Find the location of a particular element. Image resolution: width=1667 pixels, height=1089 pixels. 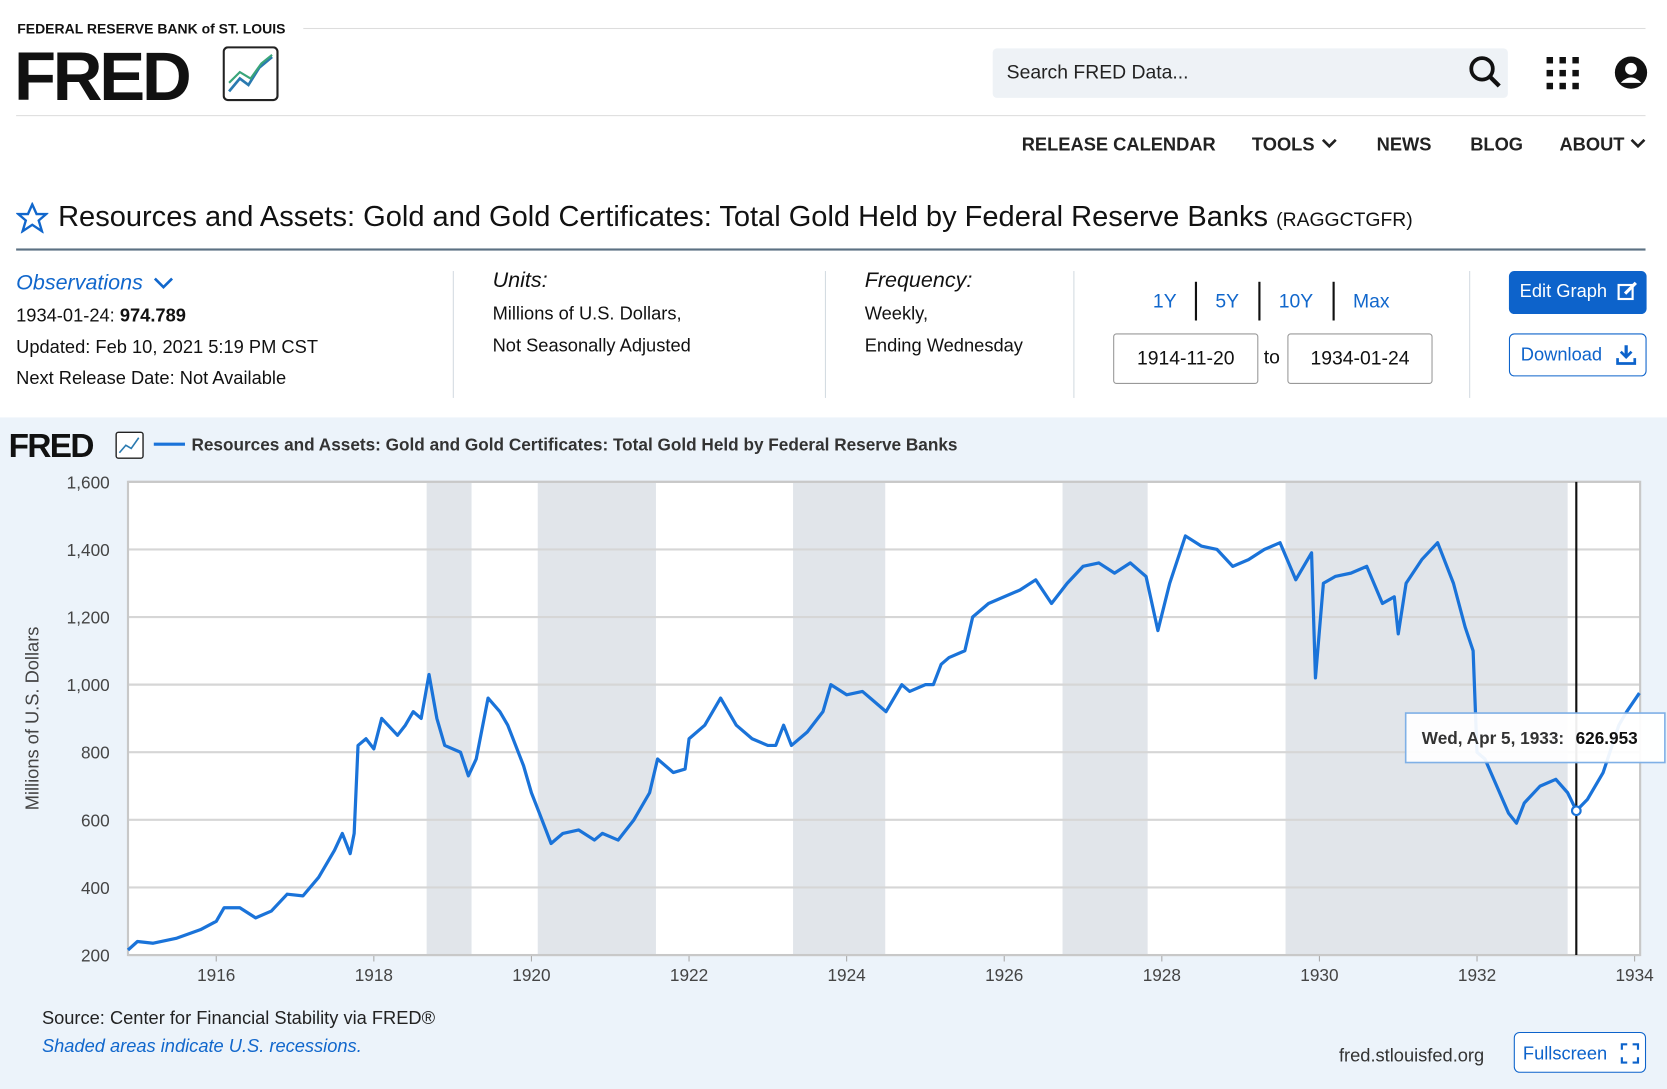

series-id: (RAGGCTGFR) is located at coordinates (1344, 219).